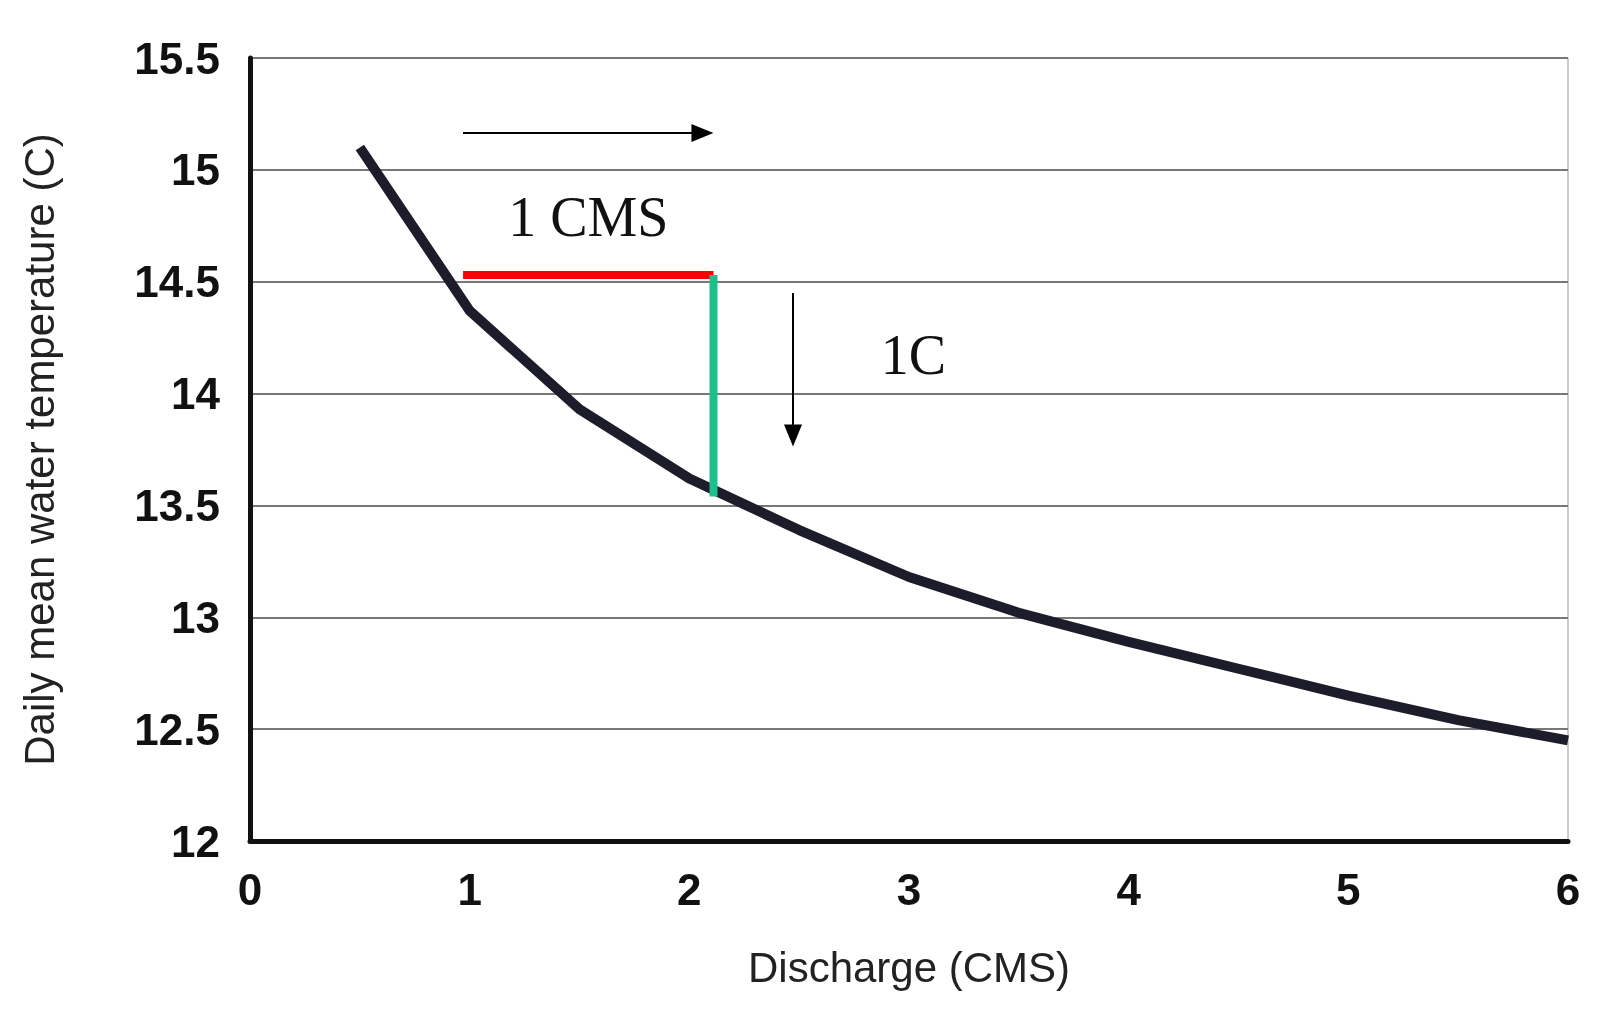 Image resolution: width=1608 pixels, height=1019 pixels. Describe the element at coordinates (177, 505) in the screenshot. I see `y-tick-label: 13.5` at that location.